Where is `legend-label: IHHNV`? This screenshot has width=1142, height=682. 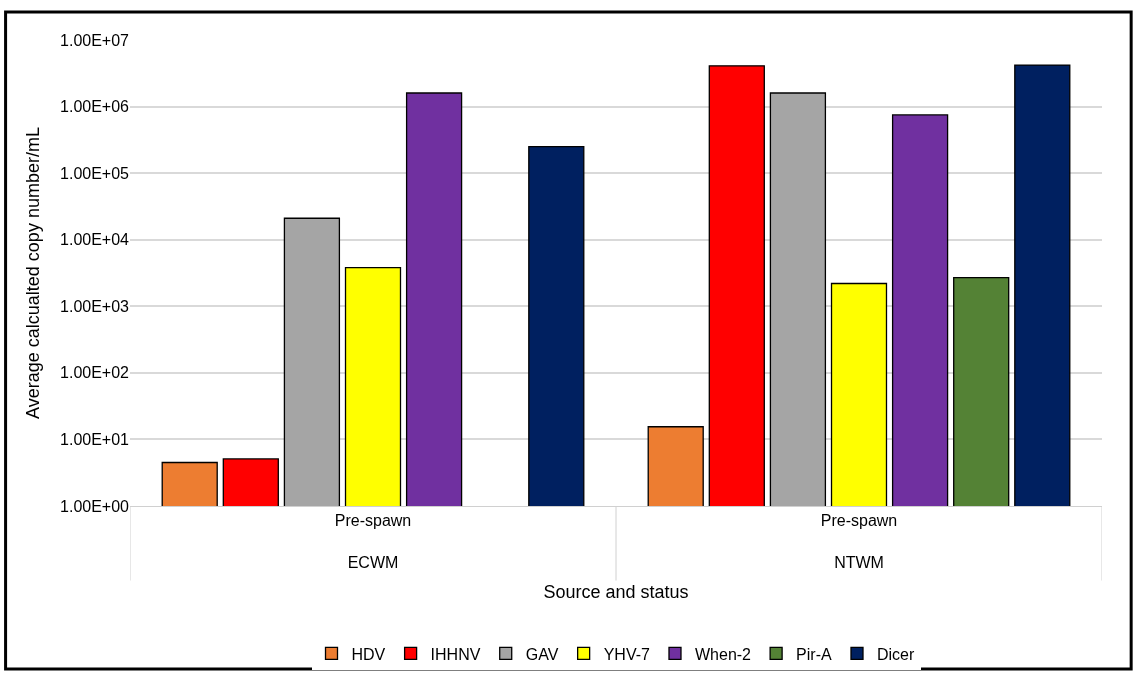 legend-label: IHHNV is located at coordinates (455, 654).